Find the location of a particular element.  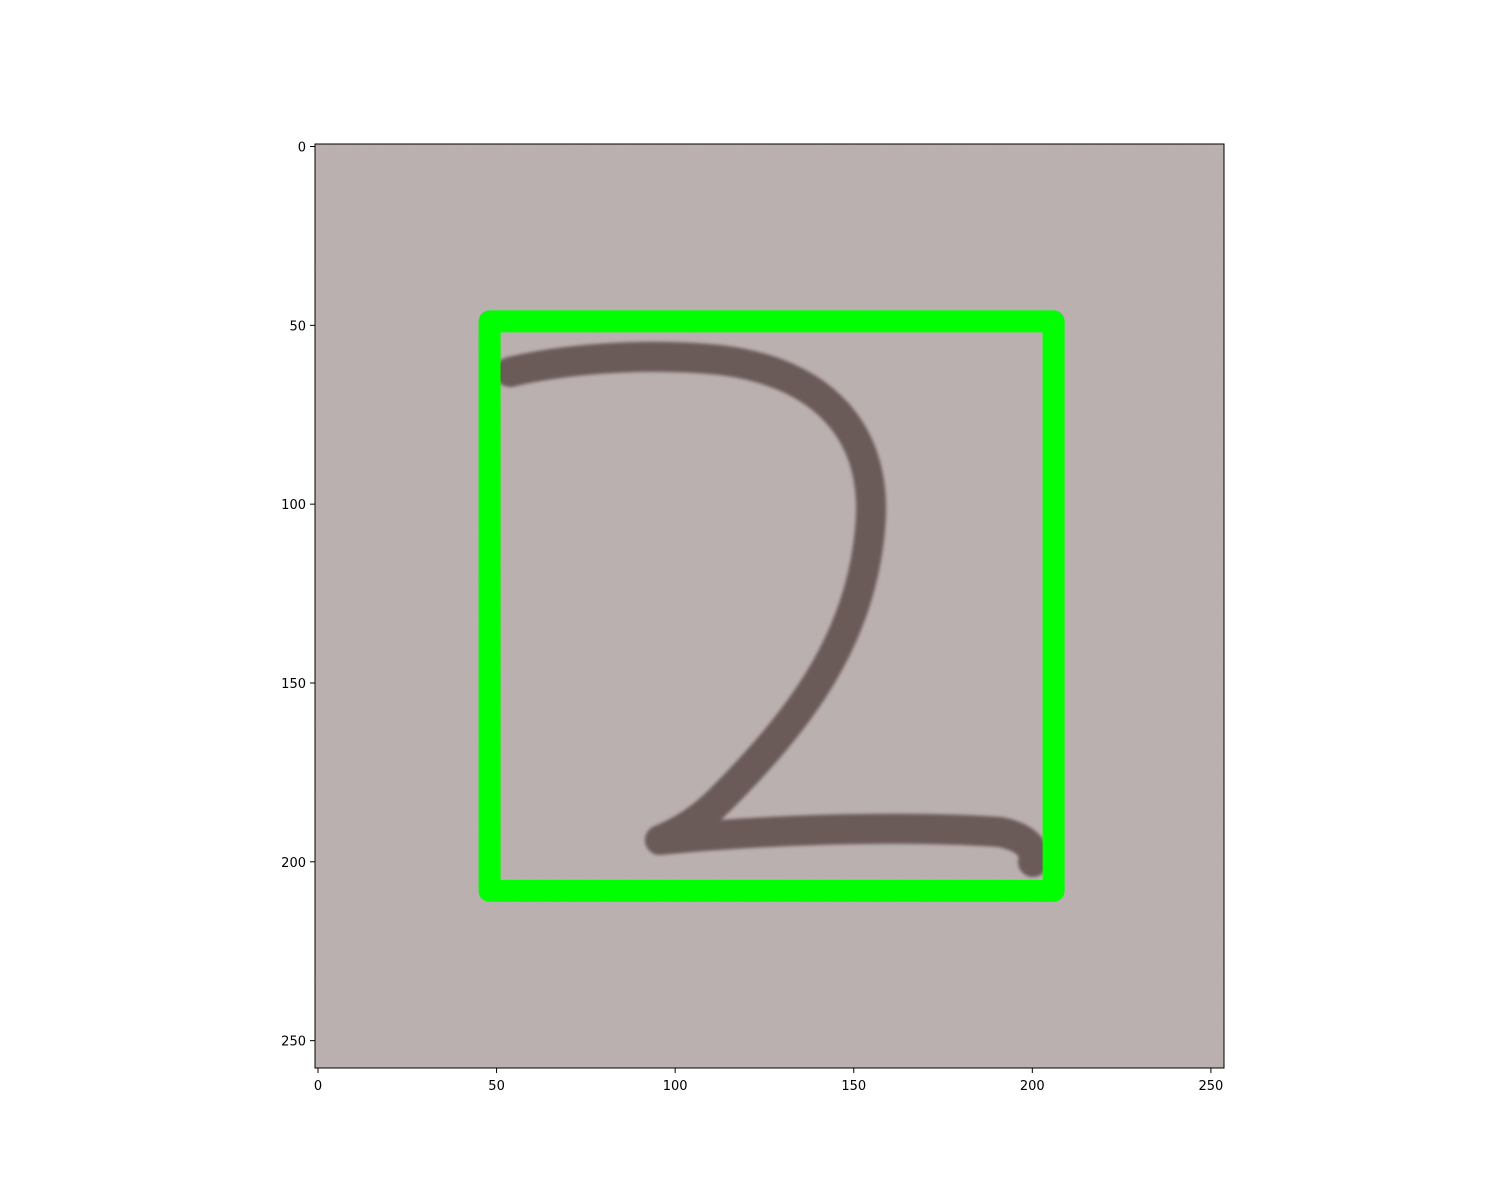

y-tick-label: 100 is located at coordinates (293, 505).